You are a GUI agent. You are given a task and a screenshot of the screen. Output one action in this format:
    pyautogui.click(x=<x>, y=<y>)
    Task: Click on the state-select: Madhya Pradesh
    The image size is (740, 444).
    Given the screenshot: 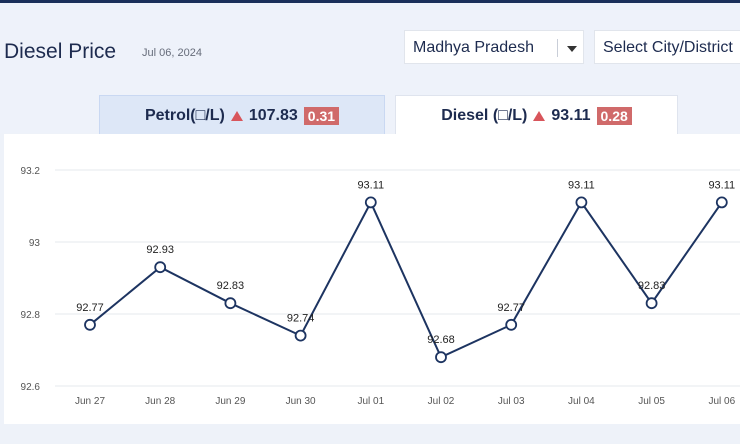 What is the action you would take?
    pyautogui.click(x=494, y=47)
    